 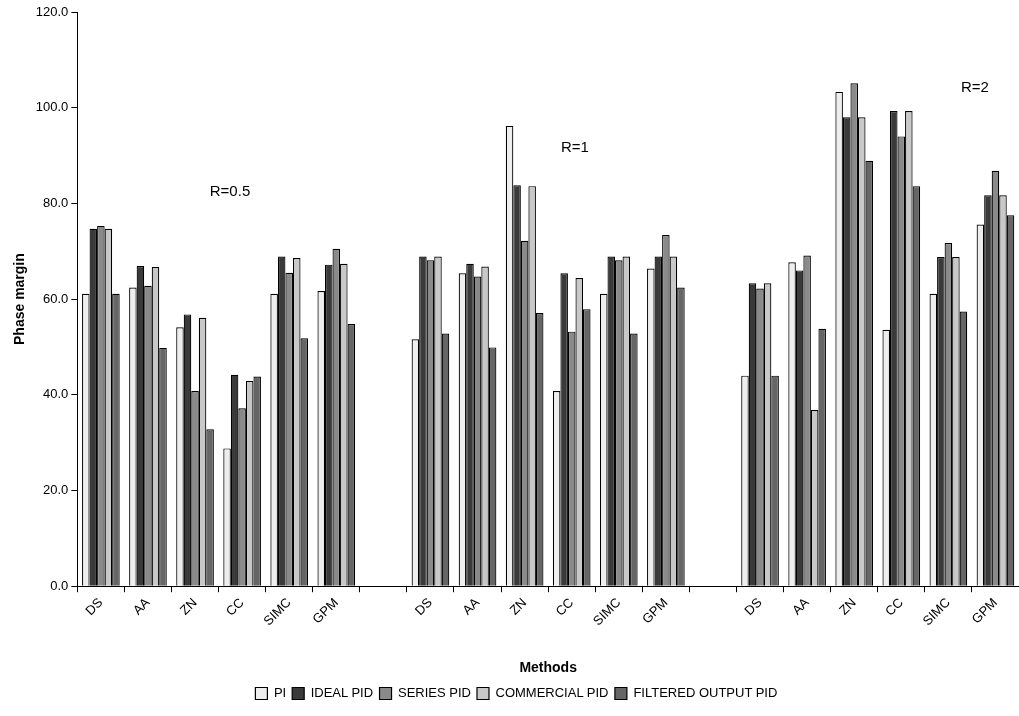 What do you see at coordinates (280, 693) in the screenshot?
I see `legend-label: PI` at bounding box center [280, 693].